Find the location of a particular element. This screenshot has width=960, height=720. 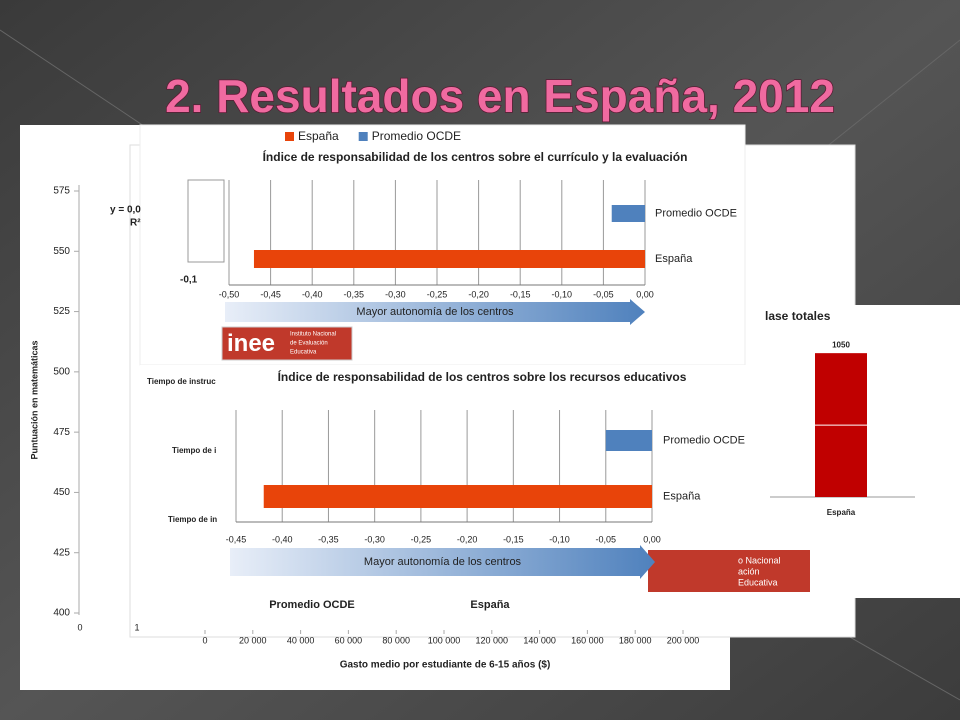

x-tick-label: -0,50 is located at coordinates (229, 294).